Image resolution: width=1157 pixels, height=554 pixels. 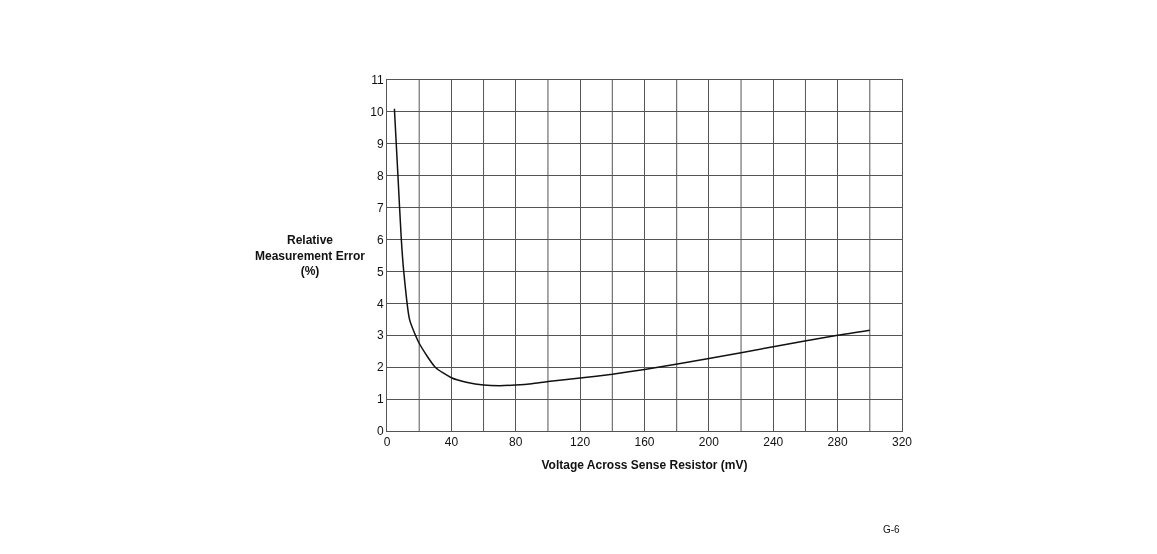 What do you see at coordinates (380, 175) in the screenshot?
I see `y-tick-label: 8` at bounding box center [380, 175].